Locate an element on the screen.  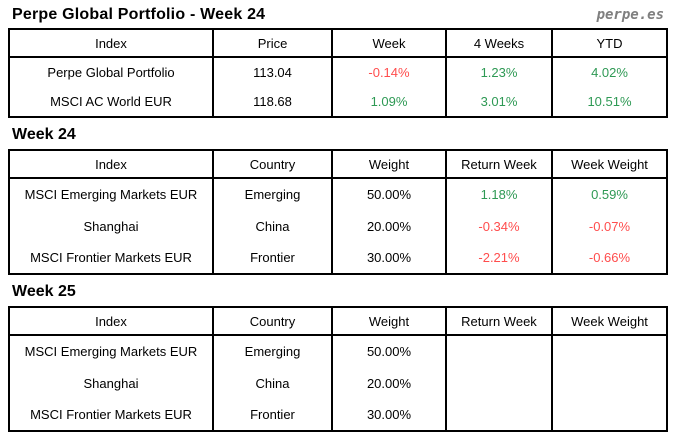
page-title: Perpe Global Portfolio - Week 24 is located at coordinates (139, 14).